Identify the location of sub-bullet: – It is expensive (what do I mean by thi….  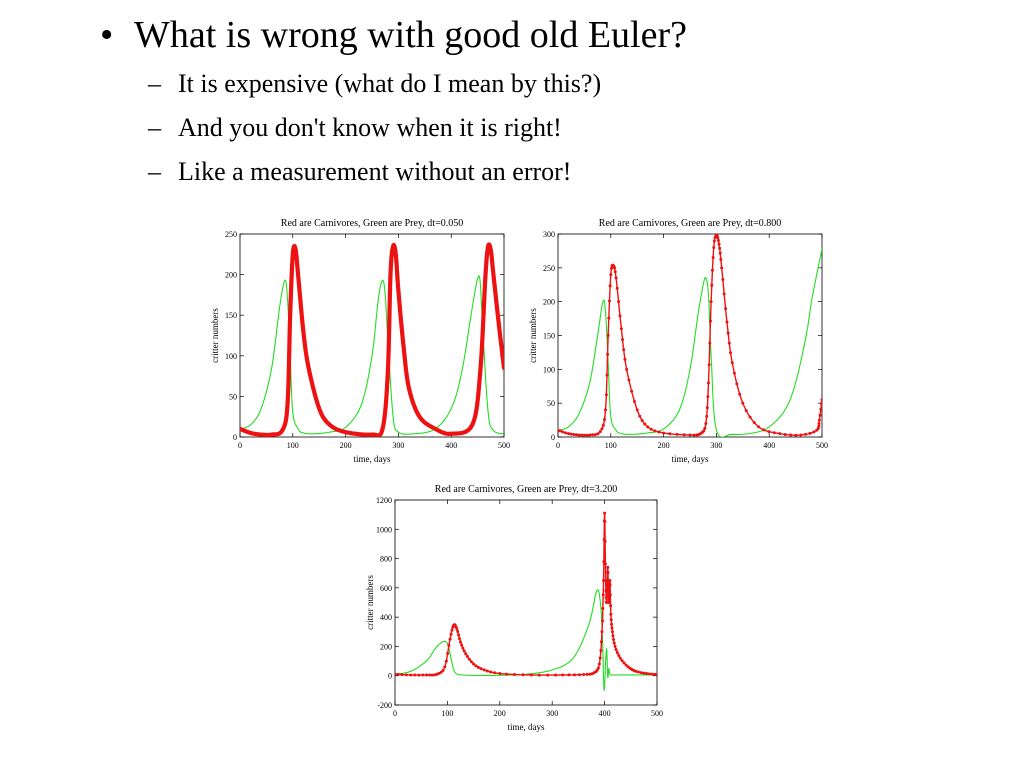
(546, 84).